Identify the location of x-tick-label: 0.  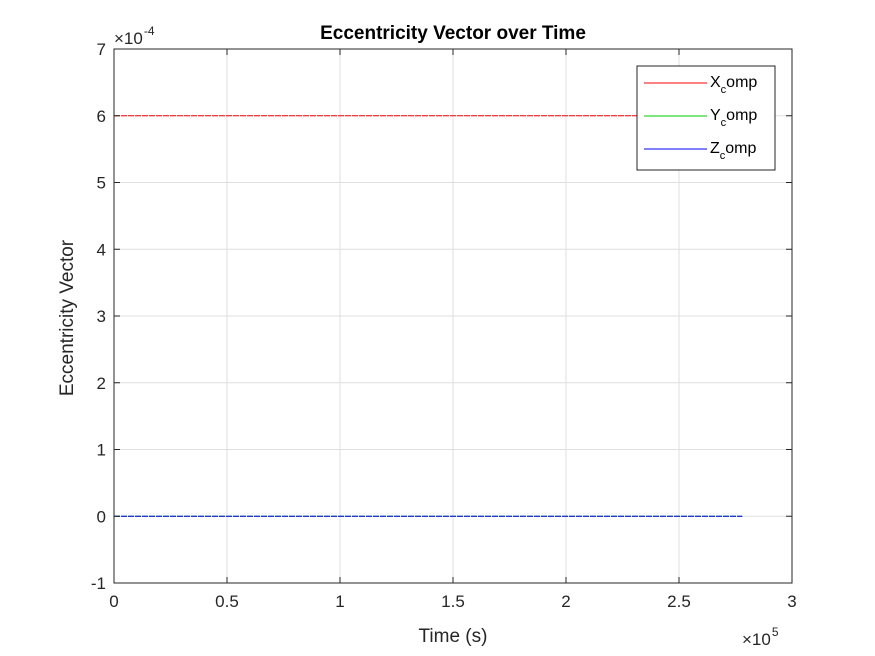
(113, 601).